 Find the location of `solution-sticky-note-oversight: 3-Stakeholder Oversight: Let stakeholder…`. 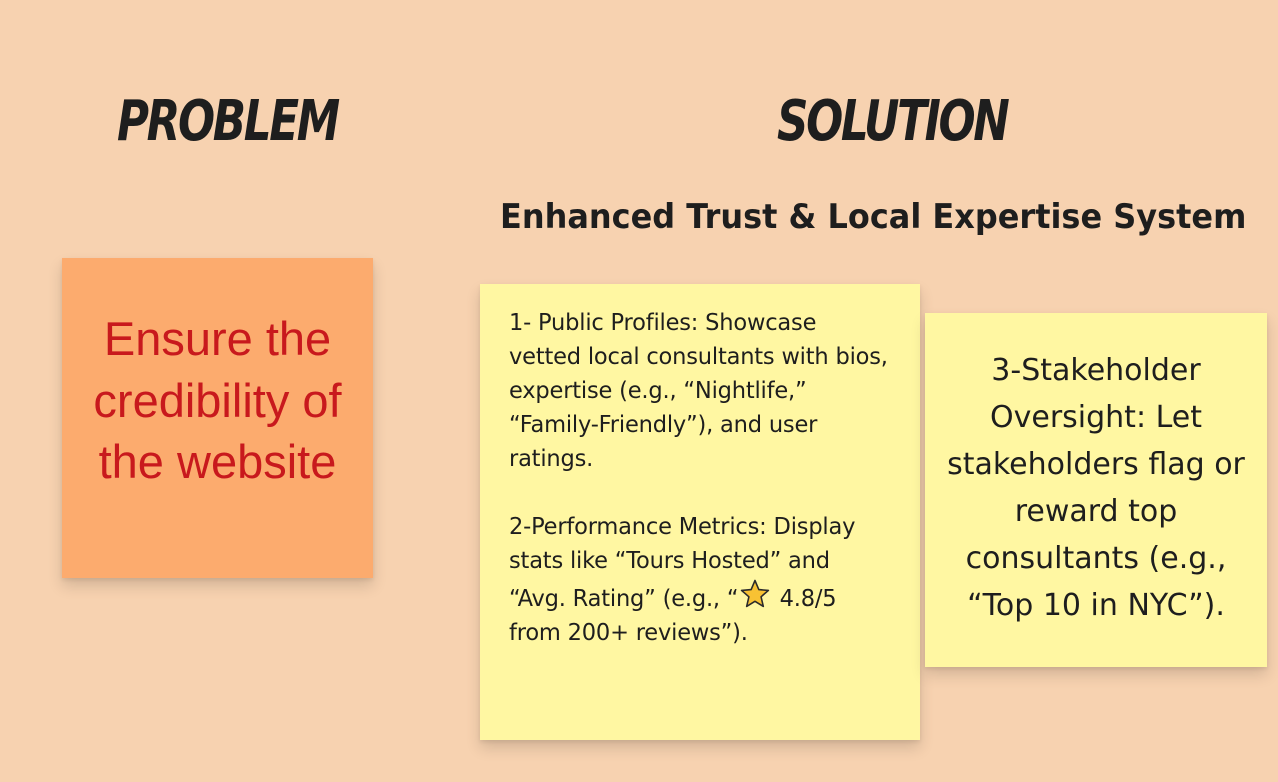

solution-sticky-note-oversight: 3-Stakeholder Oversight: Let stakeholder… is located at coordinates (1096, 490).